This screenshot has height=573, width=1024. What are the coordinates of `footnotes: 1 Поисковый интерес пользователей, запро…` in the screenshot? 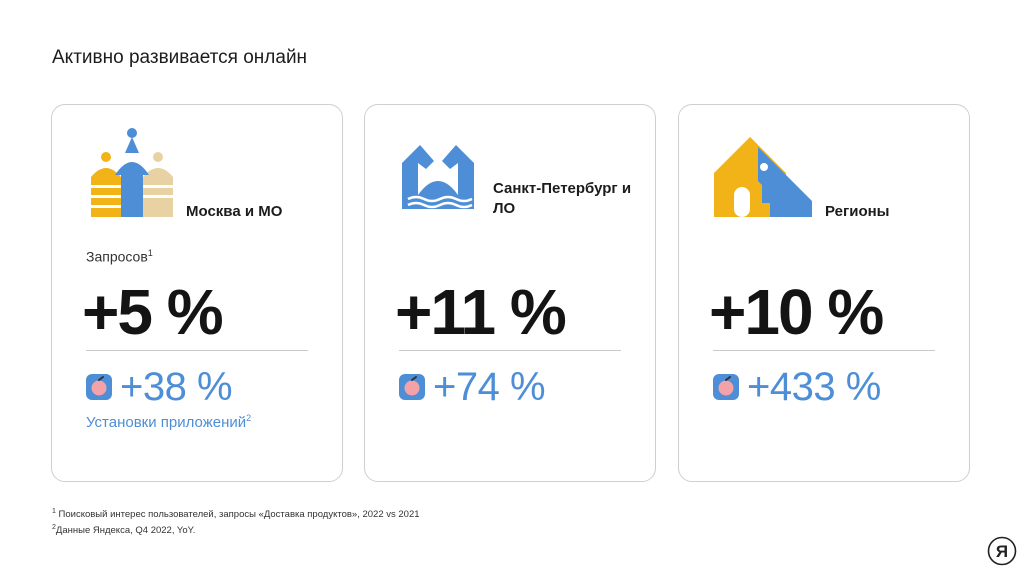 It's located at (236, 521).